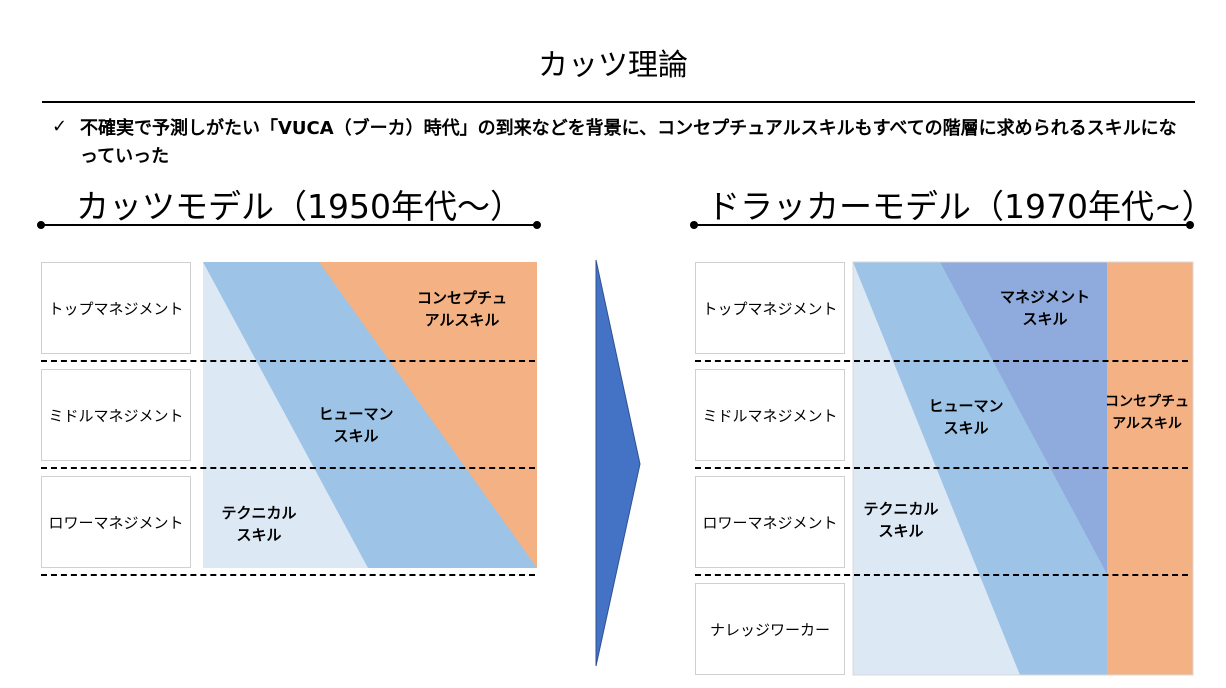 The height and width of the screenshot is (688, 1226). What do you see at coordinates (966, 417) in the screenshot?
I see `drucker-human-label: ヒューマン スキル` at bounding box center [966, 417].